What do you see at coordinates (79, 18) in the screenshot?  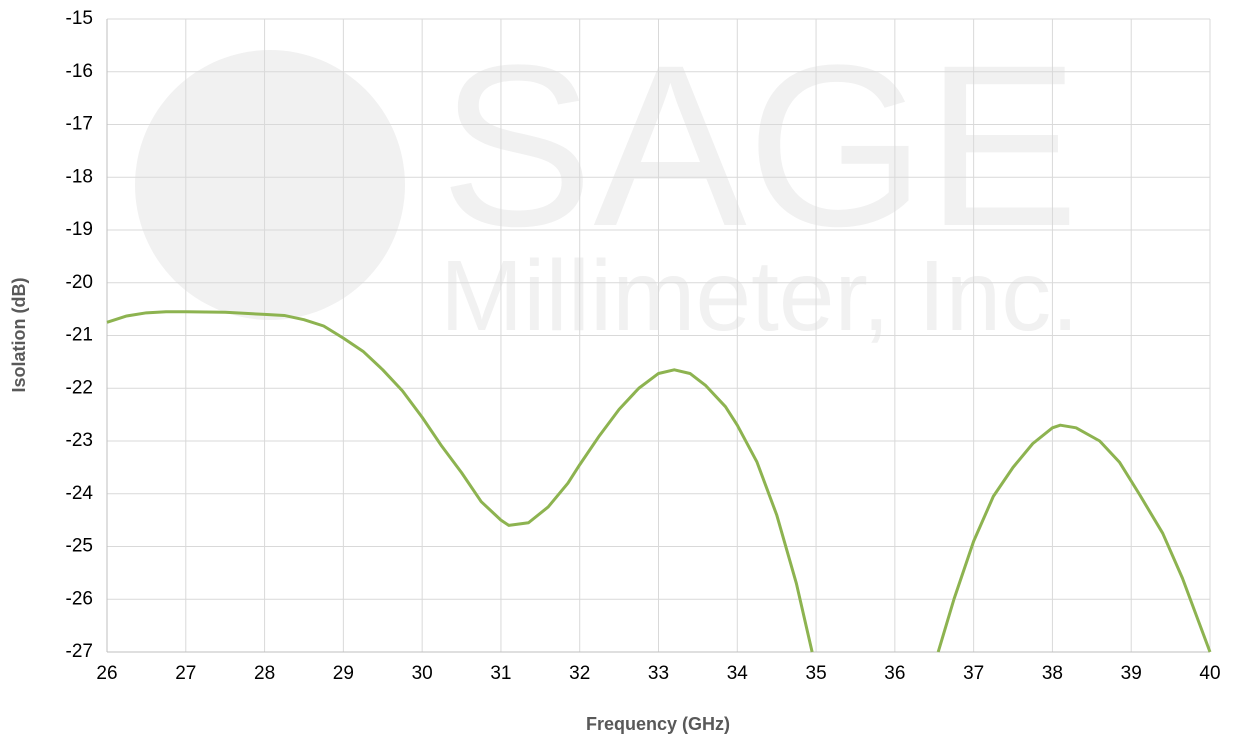 I see `y-tick-label: -15` at bounding box center [79, 18].